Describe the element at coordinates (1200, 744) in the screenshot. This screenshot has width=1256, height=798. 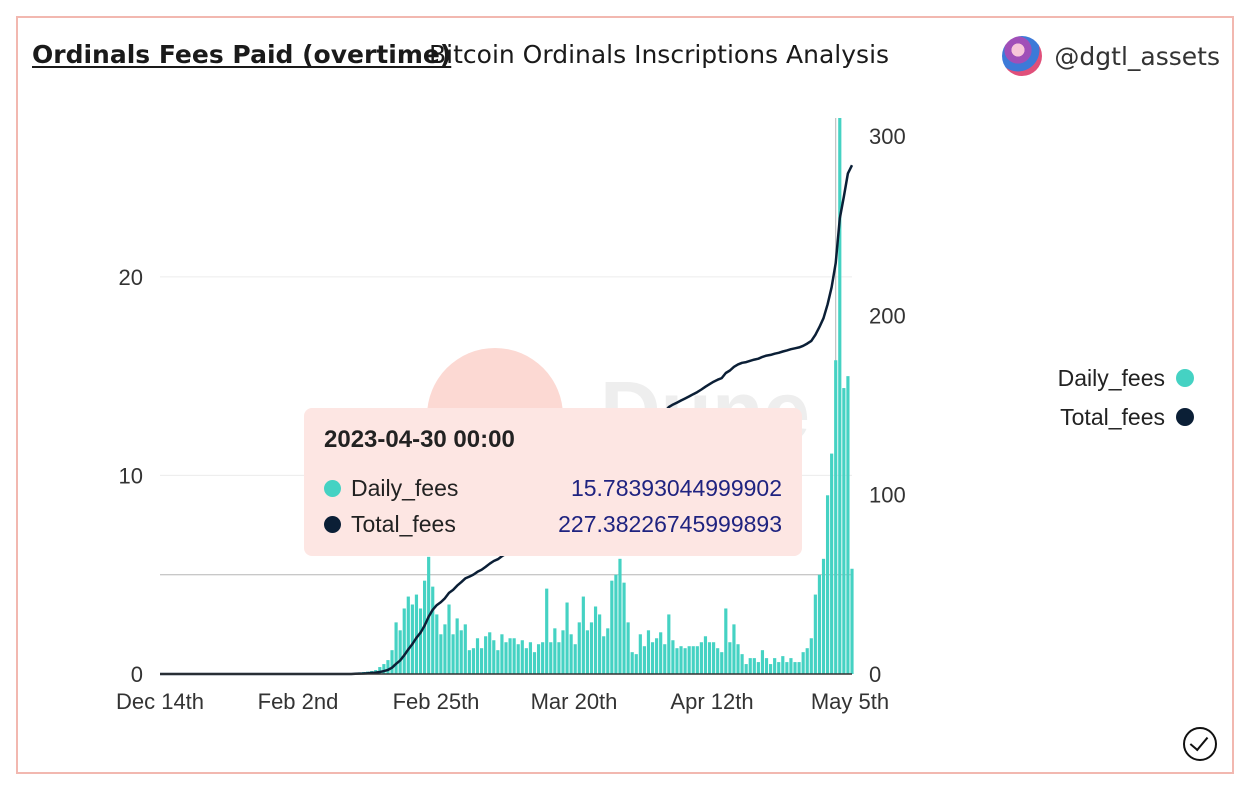
I see `check-circle-icon` at that location.